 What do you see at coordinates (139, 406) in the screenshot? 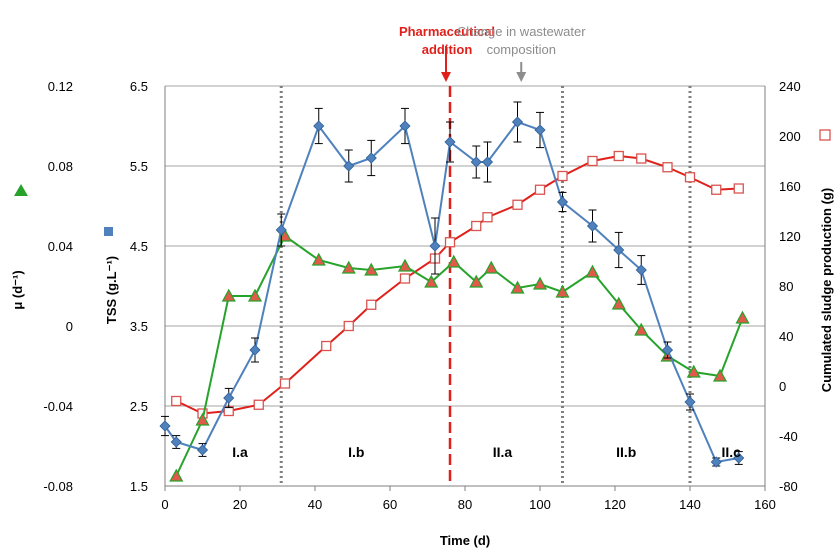
I see `tss-tick-label: 2.5` at bounding box center [139, 406].